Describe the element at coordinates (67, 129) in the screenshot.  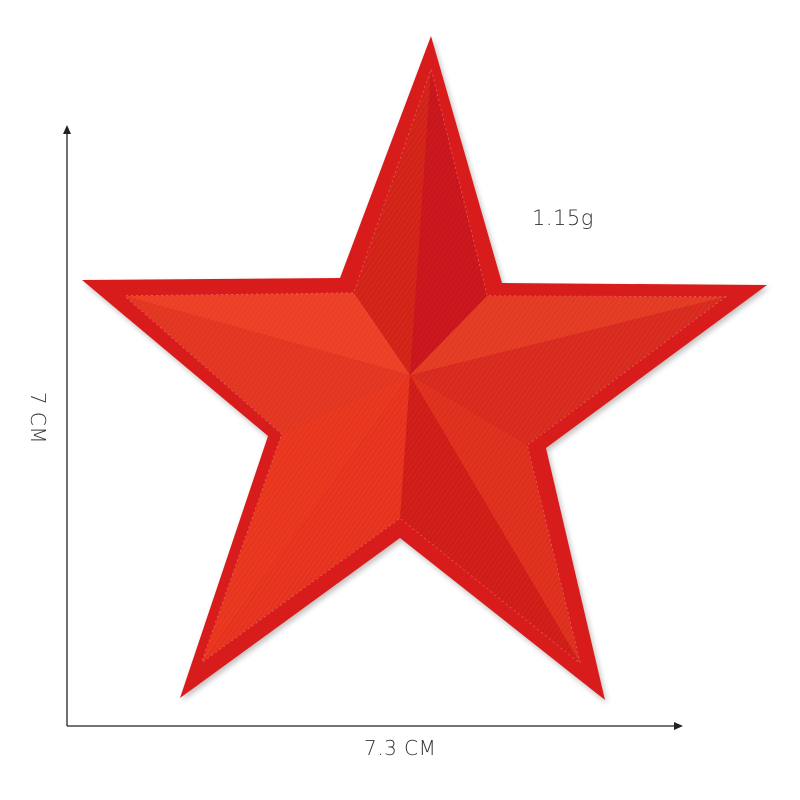
I see `vertical-axis-arrow` at that location.